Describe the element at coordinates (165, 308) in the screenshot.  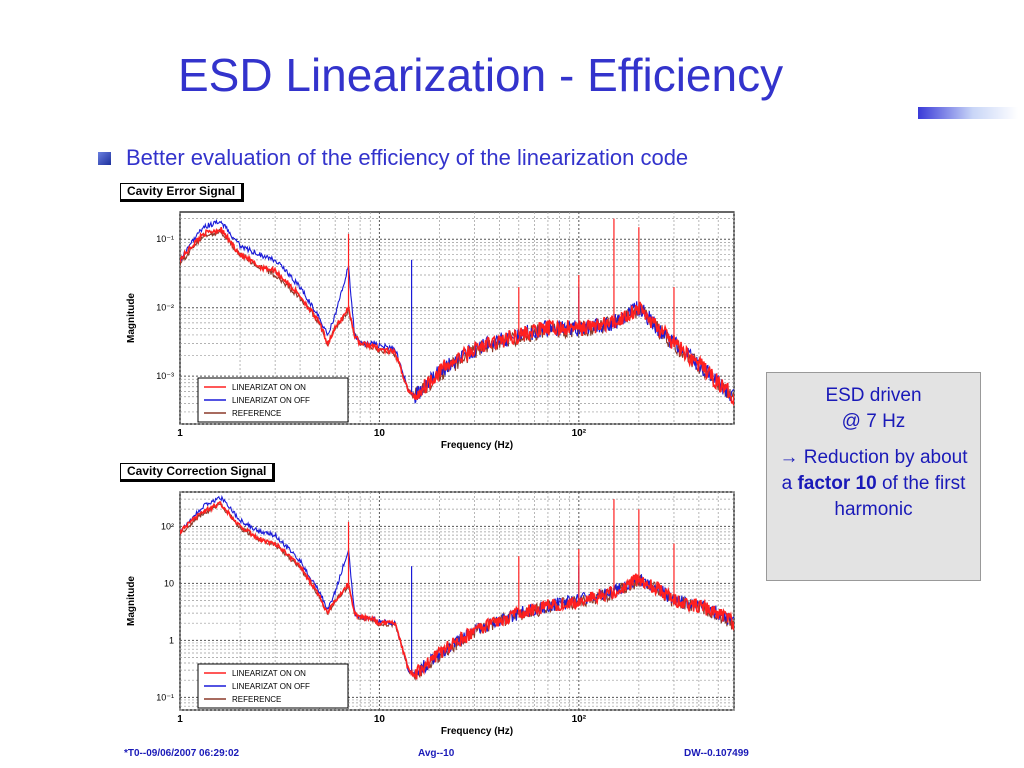
I see `y-tick-label: 10⁻²` at that location.